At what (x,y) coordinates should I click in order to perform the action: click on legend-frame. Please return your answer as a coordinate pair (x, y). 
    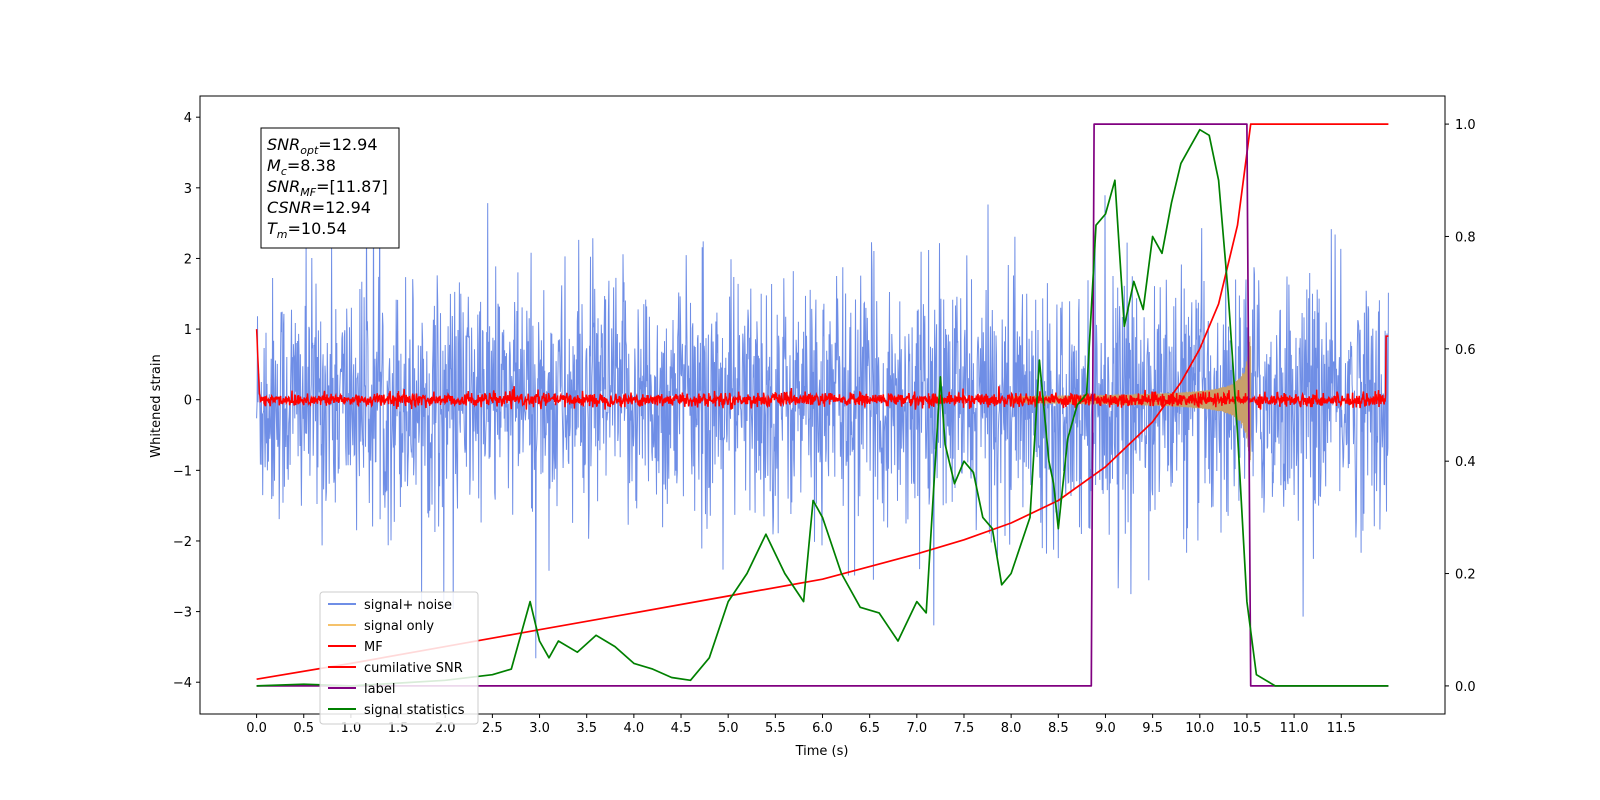
    Looking at the image, I should click on (399, 658).